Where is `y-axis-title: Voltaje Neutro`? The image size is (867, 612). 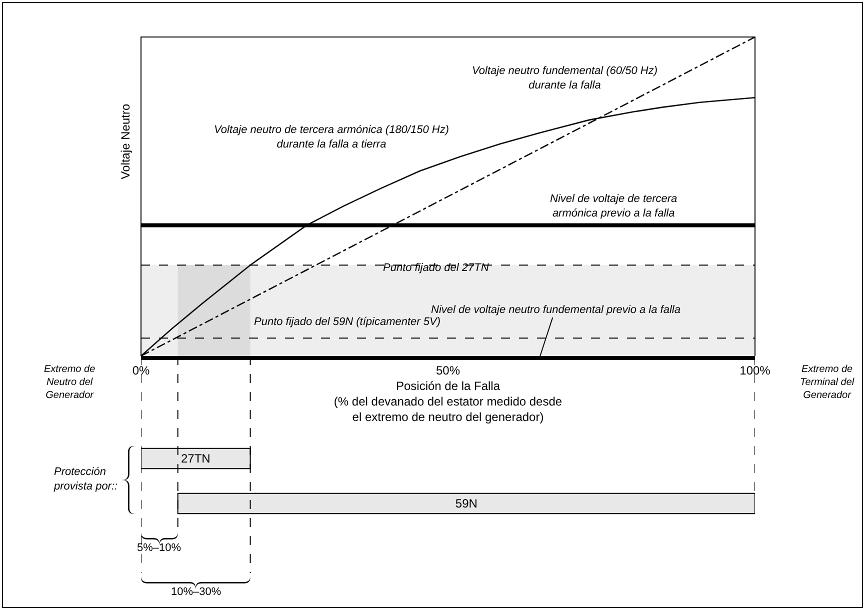
y-axis-title: Voltaje Neutro is located at coordinates (125, 142).